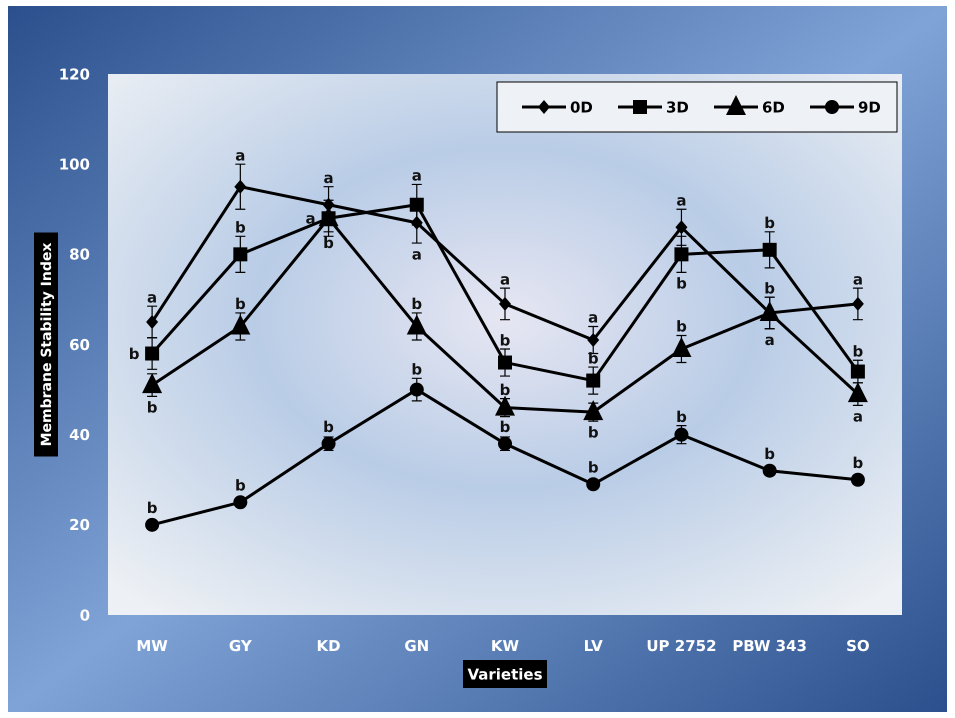 The width and height of the screenshot is (955, 718). What do you see at coordinates (677, 107) in the screenshot?
I see `legend-label: 3D` at bounding box center [677, 107].